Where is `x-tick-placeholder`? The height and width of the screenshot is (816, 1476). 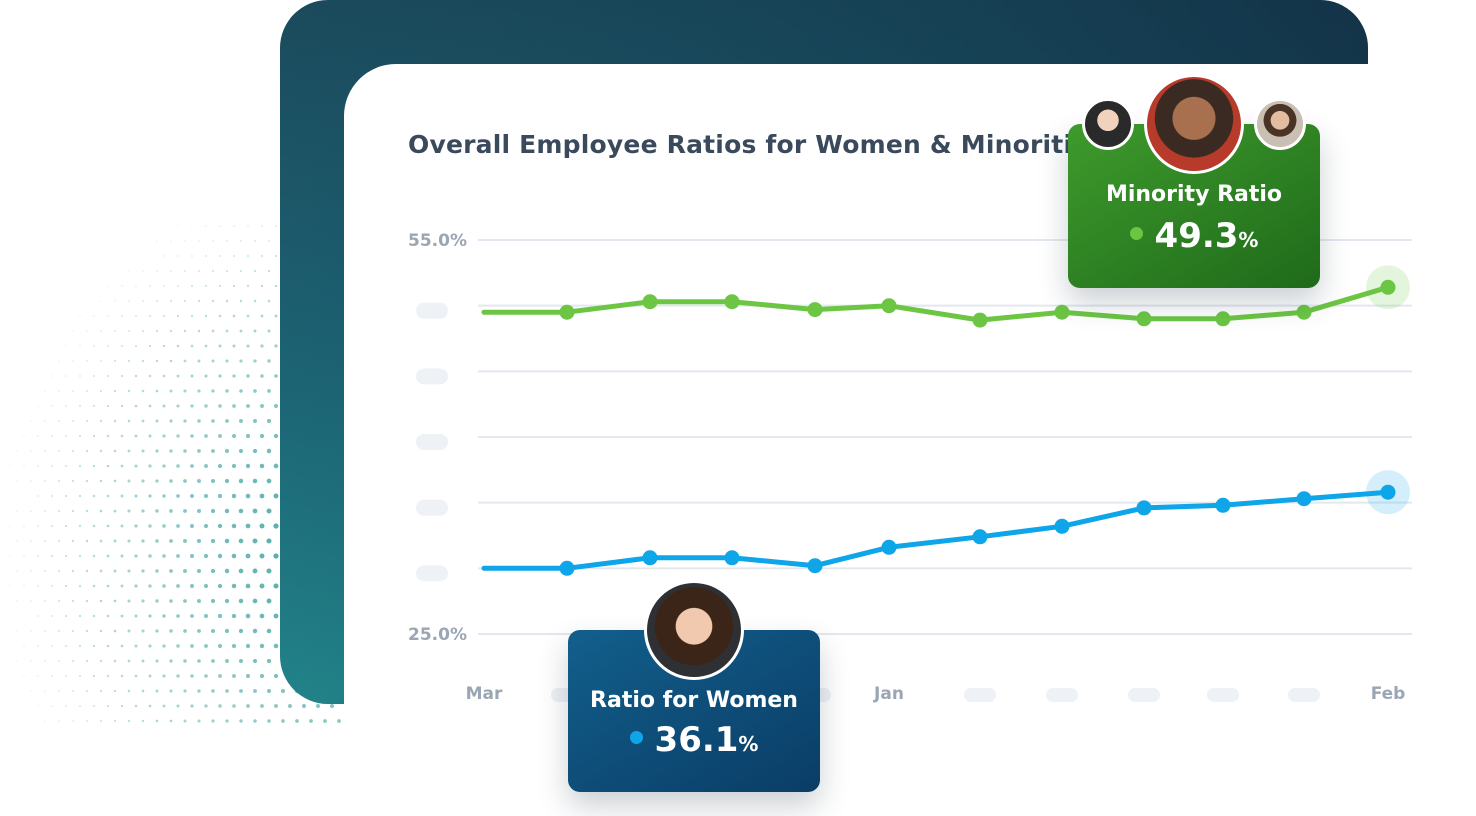 x-tick-placeholder is located at coordinates (1223, 695).